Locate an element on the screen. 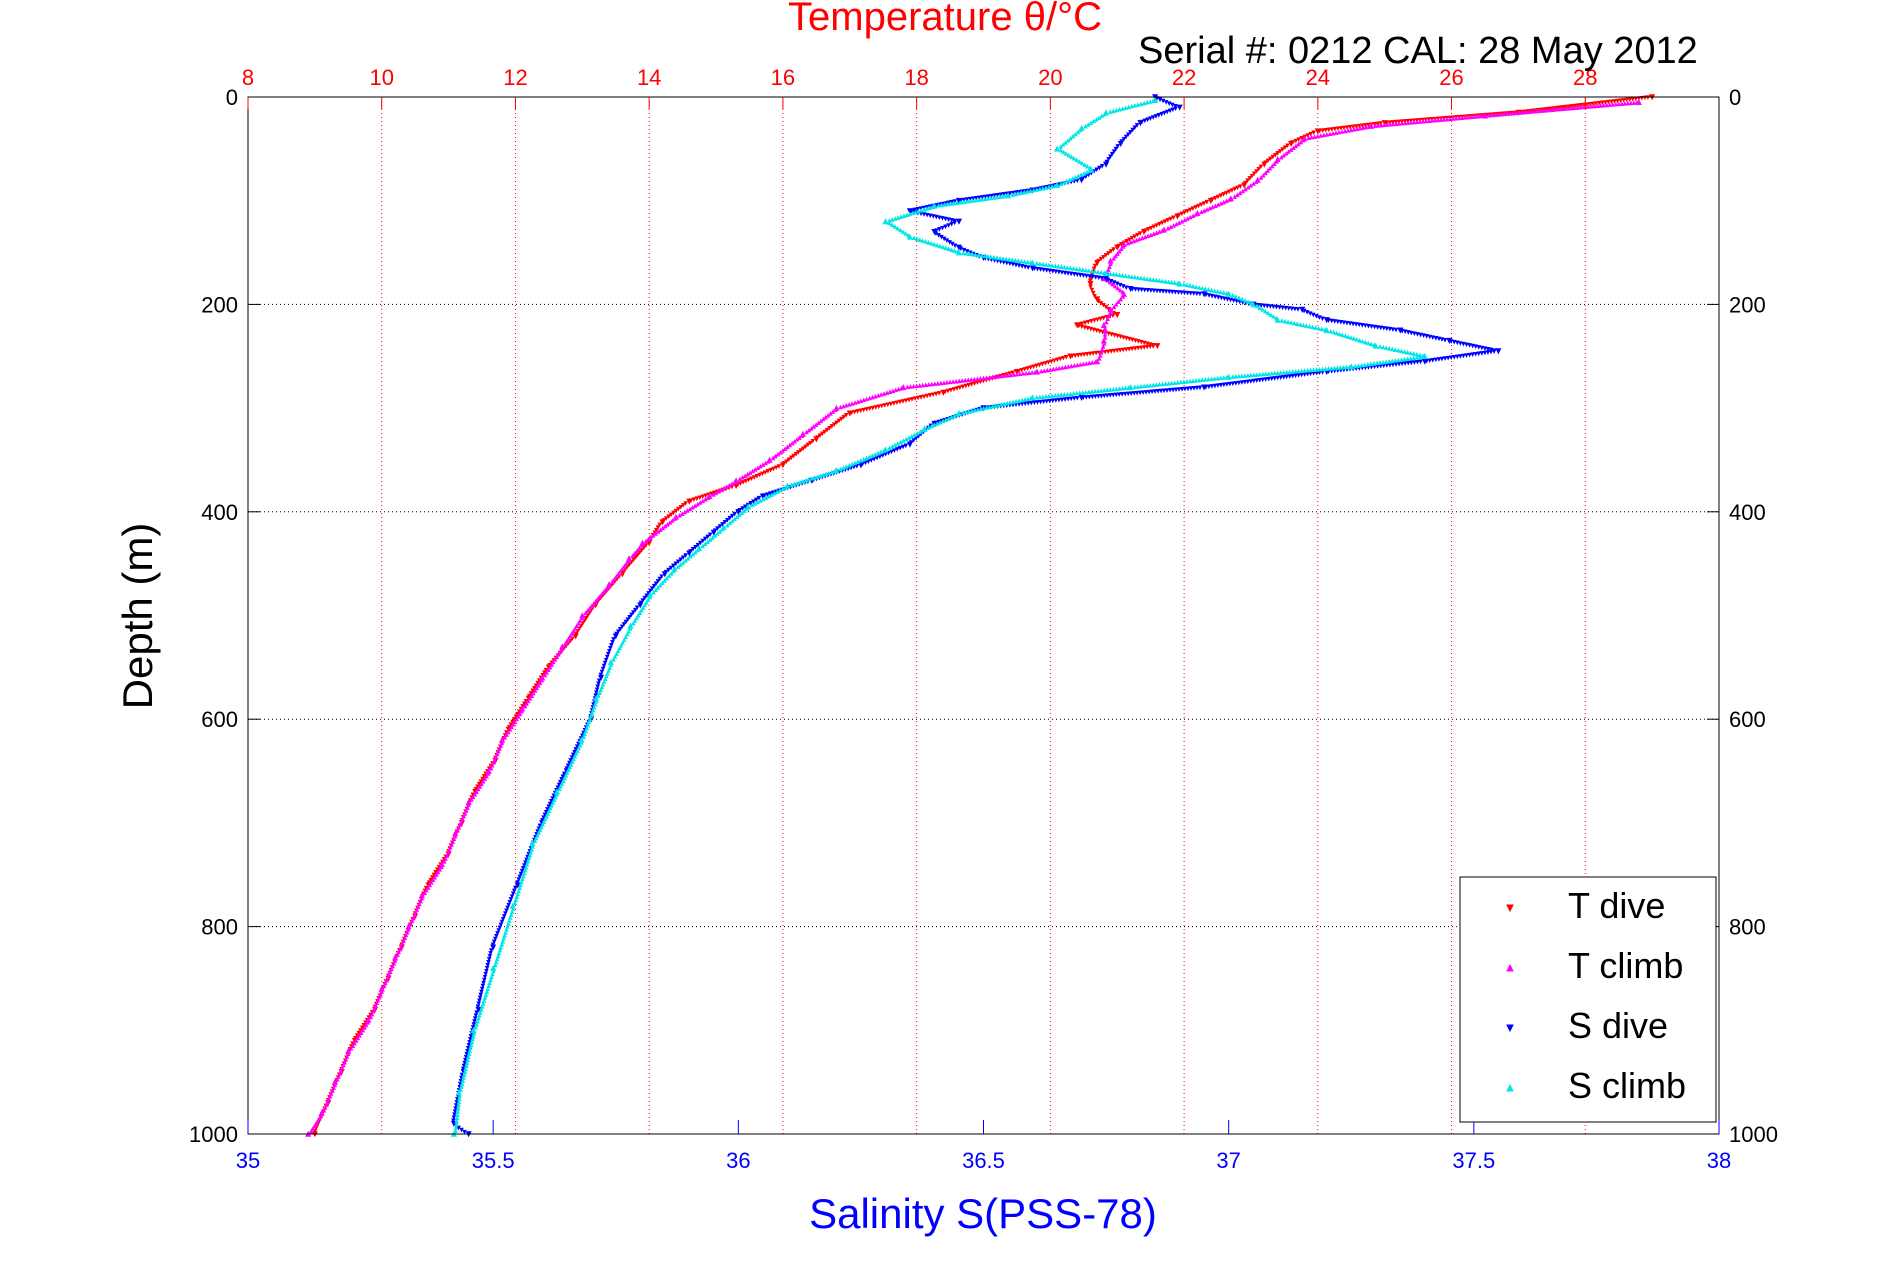  legend-label: T climb is located at coordinates (1625, 965).